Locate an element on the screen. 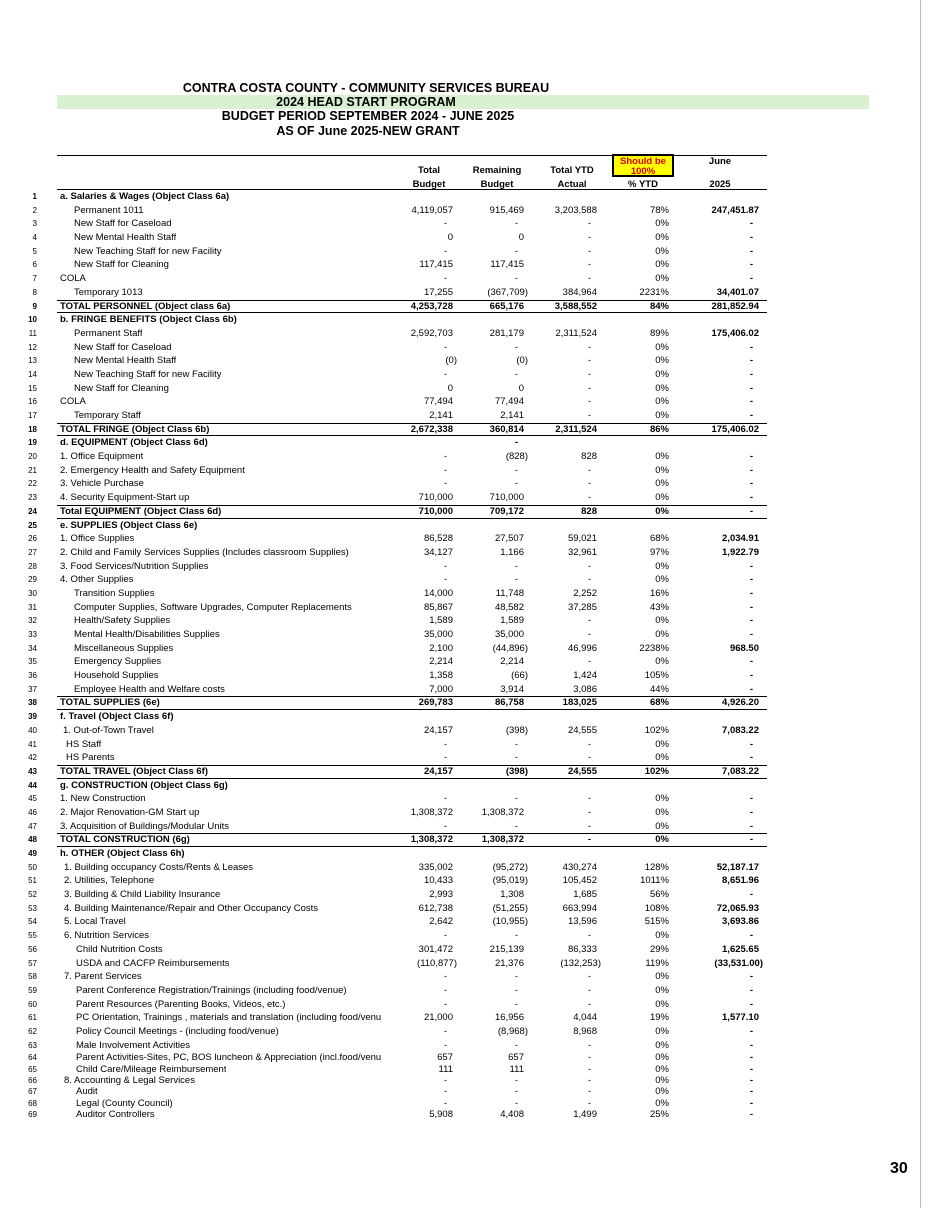 This screenshot has width=935, height=1208. line-number: 67 is located at coordinates (32, 1092).